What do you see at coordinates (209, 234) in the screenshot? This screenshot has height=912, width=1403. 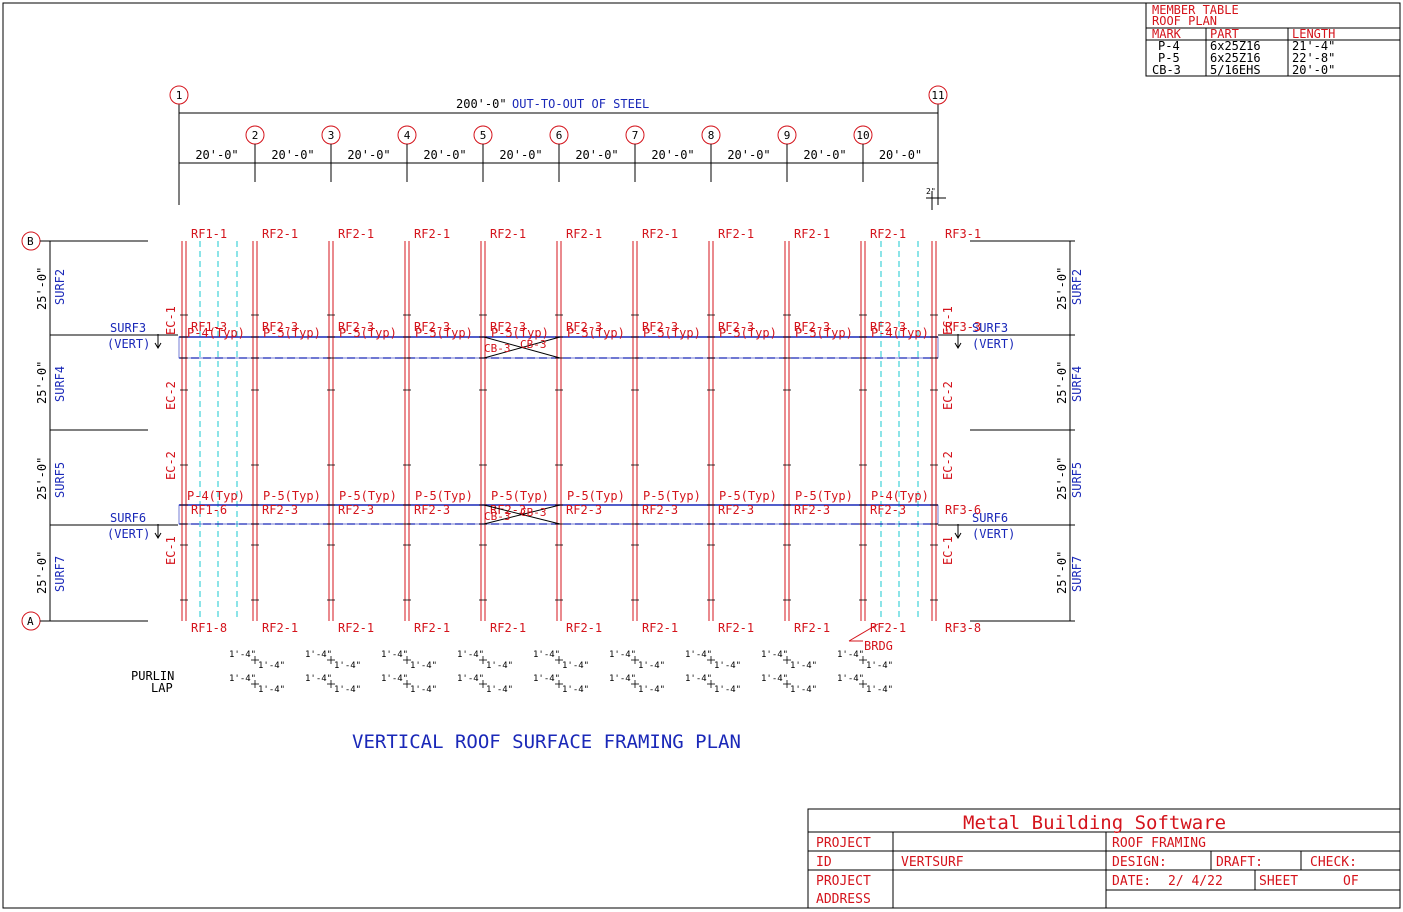 I see `frame-mark-top: RF1-1` at bounding box center [209, 234].